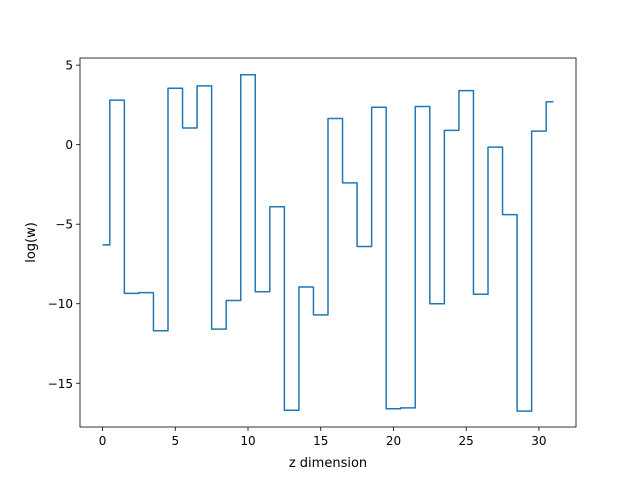 The image size is (640, 480). I want to click on y-tick-label: −15, so click(60, 384).